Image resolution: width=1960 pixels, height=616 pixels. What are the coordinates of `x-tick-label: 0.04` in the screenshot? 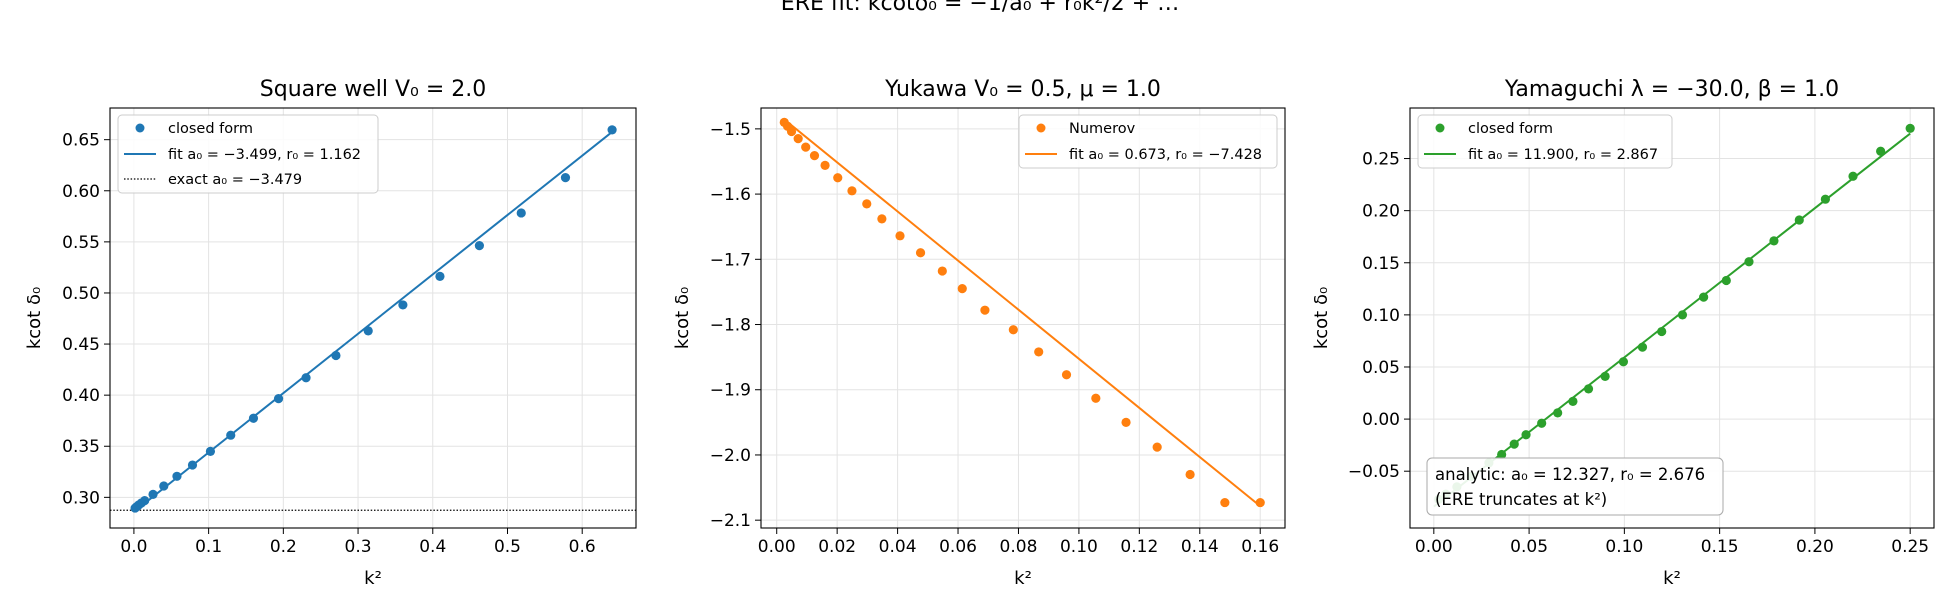 It's located at (898, 547).